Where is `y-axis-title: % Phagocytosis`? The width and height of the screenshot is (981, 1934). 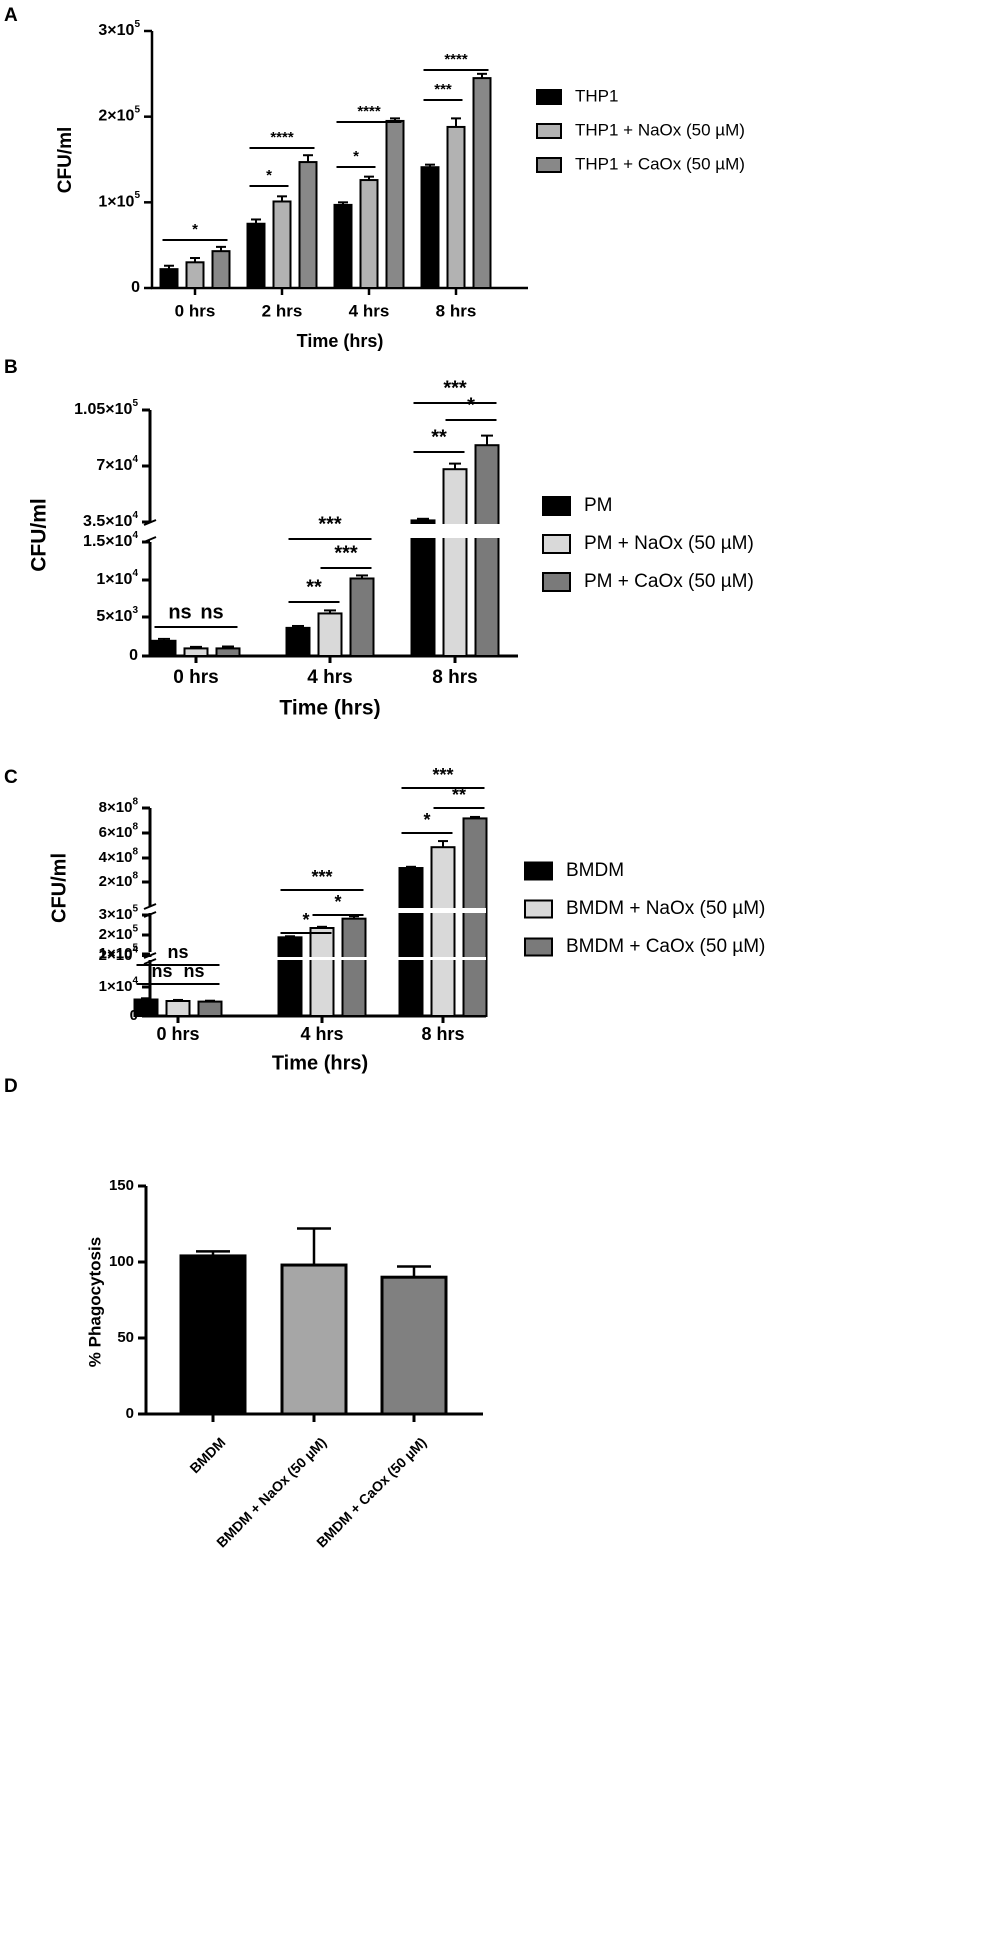
y-axis-title: % Phagocytosis is located at coordinates (94, 1302).